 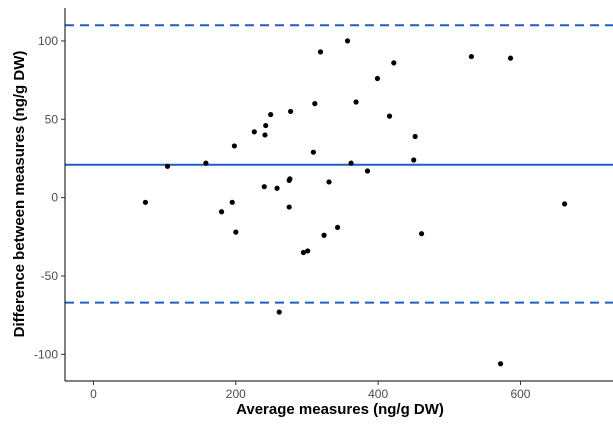 I want to click on y-axis-title: Difference between measures (ng/g DW), so click(x=19, y=194).